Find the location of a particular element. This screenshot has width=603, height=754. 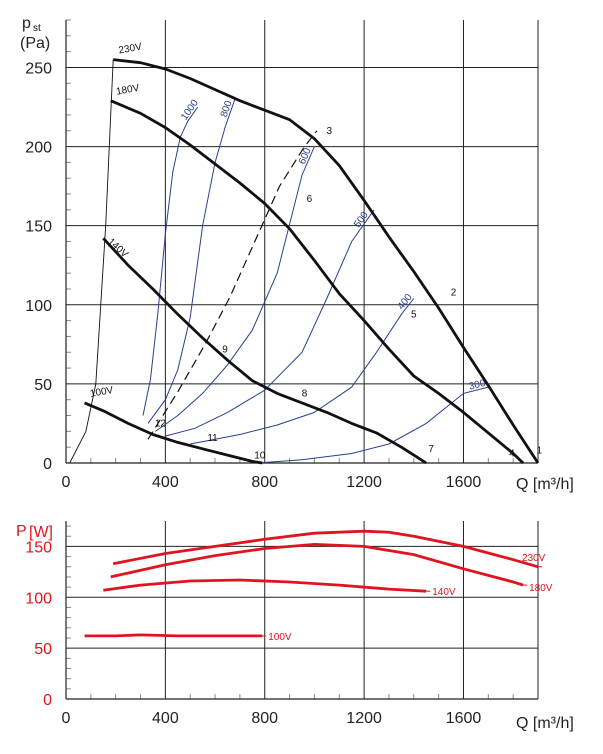

pressure-x-tick-label: 1200 is located at coordinates (364, 482).